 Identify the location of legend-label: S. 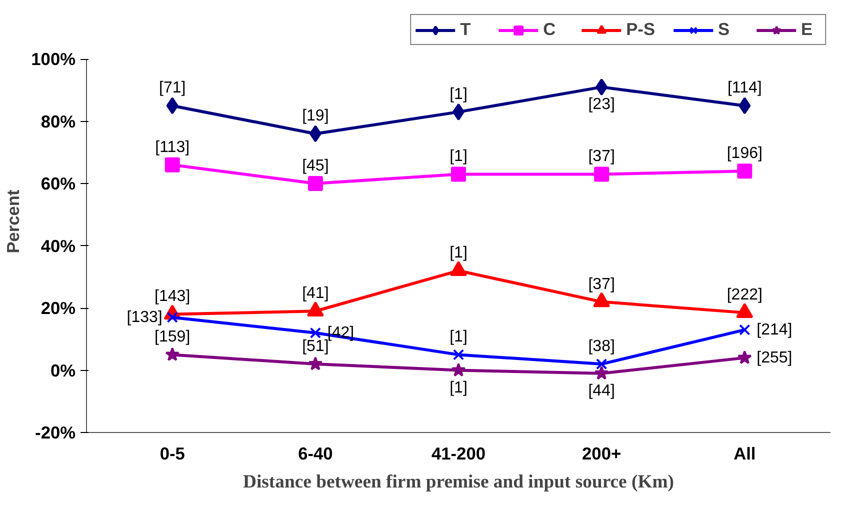
(724, 29).